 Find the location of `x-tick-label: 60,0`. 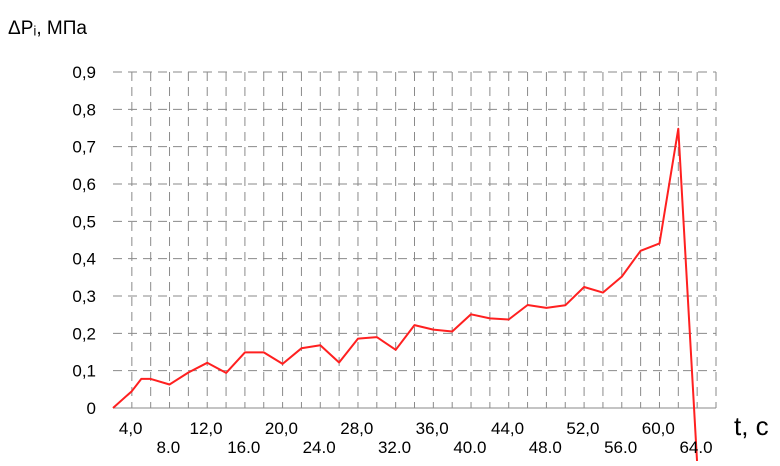

x-tick-label: 60,0 is located at coordinates (658, 428).